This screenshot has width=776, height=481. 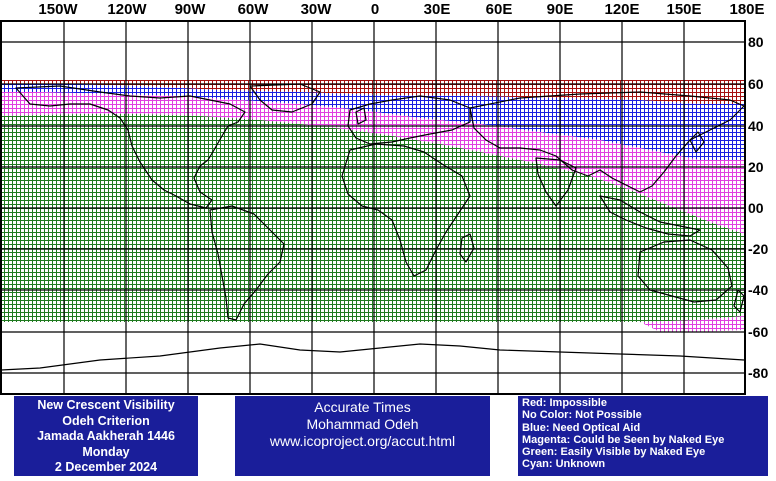 I want to click on lon-label: 150W, so click(x=58, y=9).